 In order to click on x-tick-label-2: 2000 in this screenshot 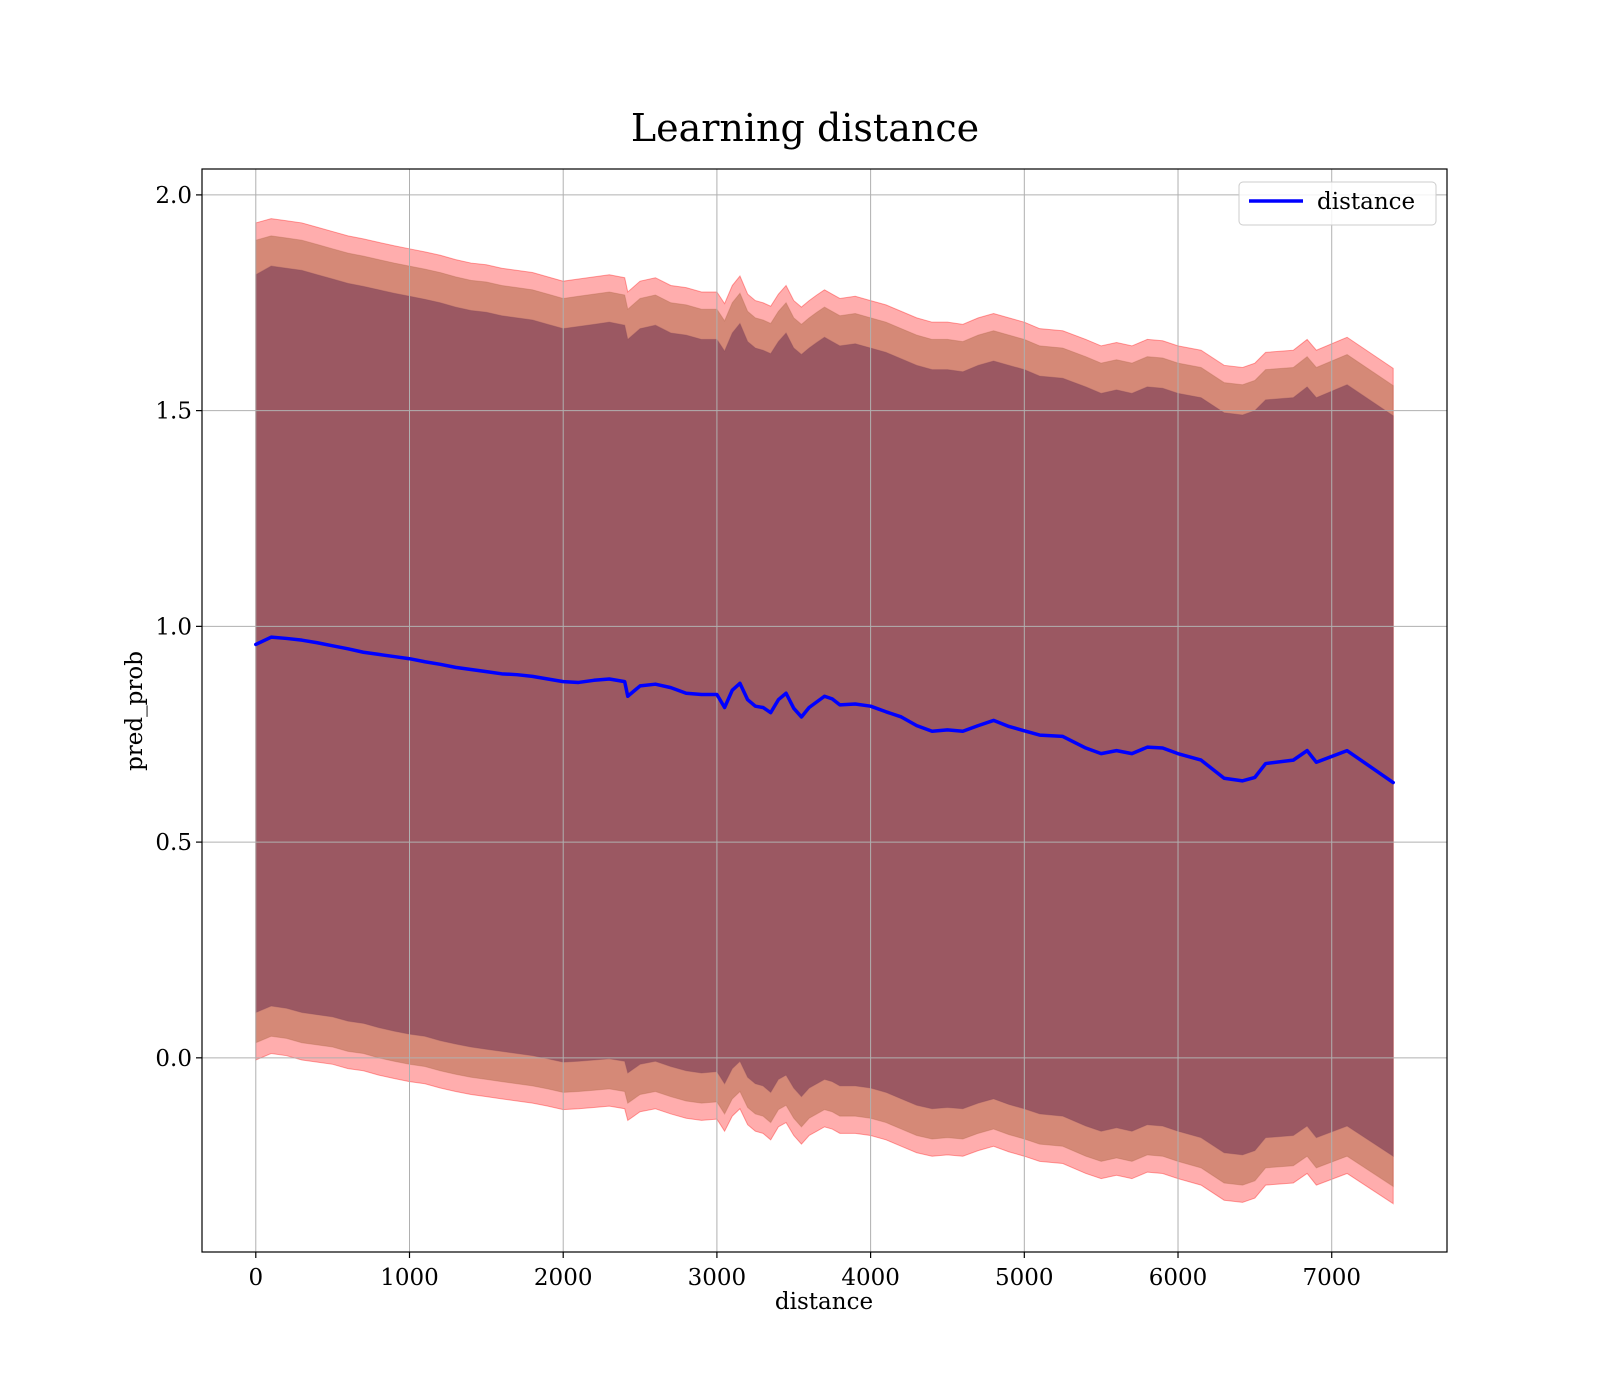, I will do `click(563, 1278)`.